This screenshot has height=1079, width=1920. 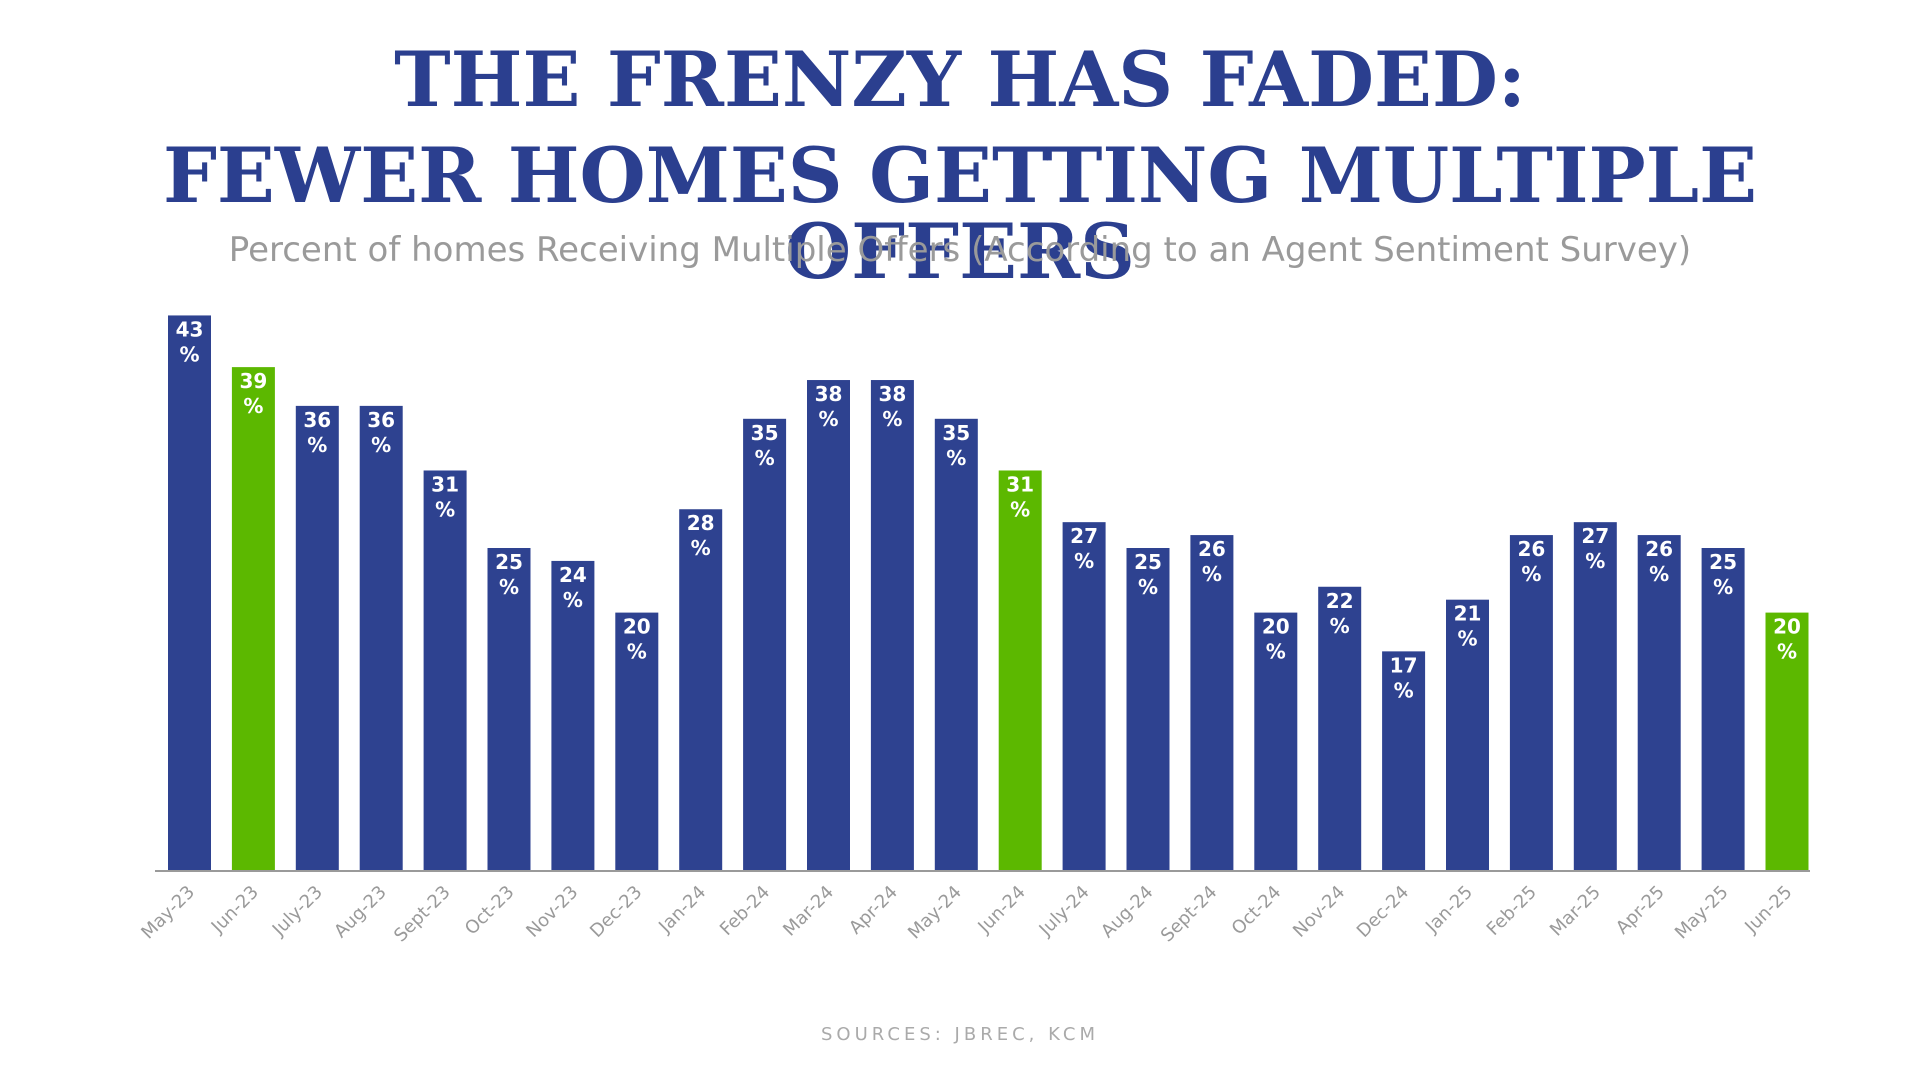 What do you see at coordinates (1449, 910) in the screenshot?
I see `x-tick-label: Jan-25` at bounding box center [1449, 910].